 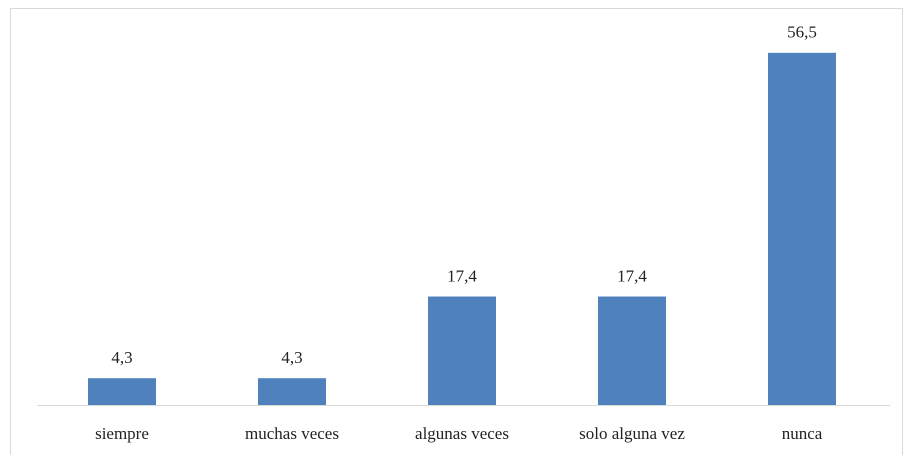 What do you see at coordinates (632, 433) in the screenshot?
I see `x-tick-label: solo alguna vez` at bounding box center [632, 433].